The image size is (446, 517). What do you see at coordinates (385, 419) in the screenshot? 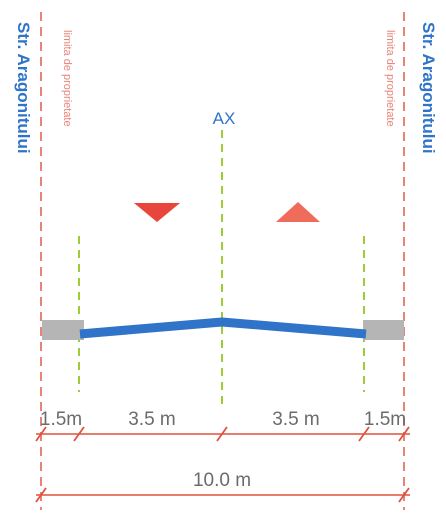
I see `dimension-sidewalk-right: 1.5m` at bounding box center [385, 419].